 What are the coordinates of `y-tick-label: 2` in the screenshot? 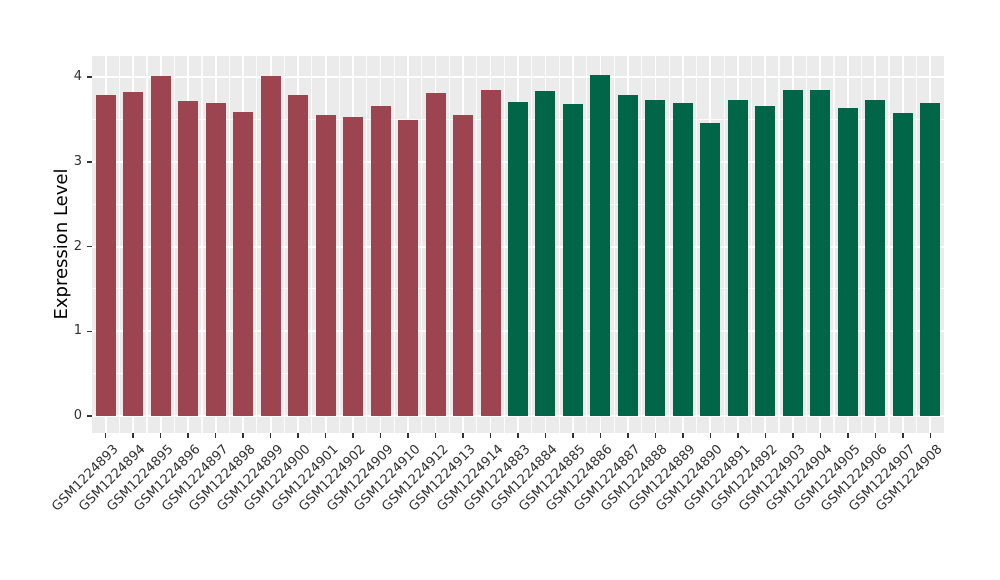 It's located at (77, 246).